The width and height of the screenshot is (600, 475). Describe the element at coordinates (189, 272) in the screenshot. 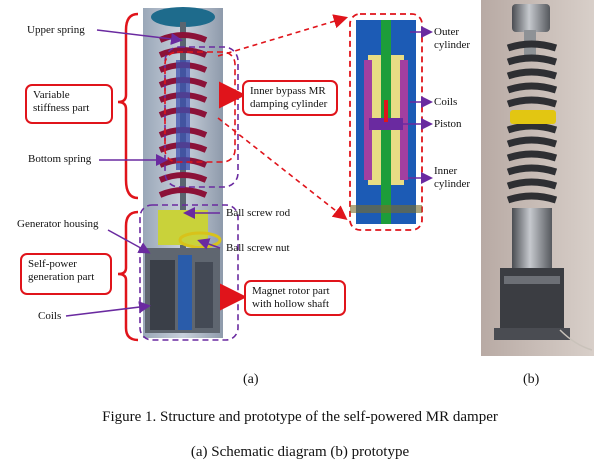

I see `self-power-outline` at that location.